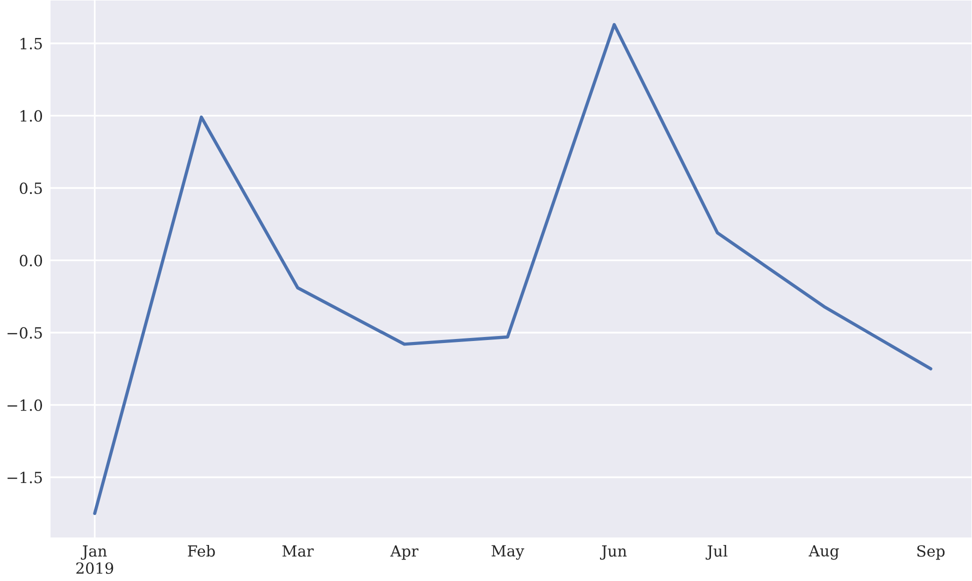 The image size is (972, 581). Describe the element at coordinates (508, 552) in the screenshot. I see `x-tick-label: May` at that location.